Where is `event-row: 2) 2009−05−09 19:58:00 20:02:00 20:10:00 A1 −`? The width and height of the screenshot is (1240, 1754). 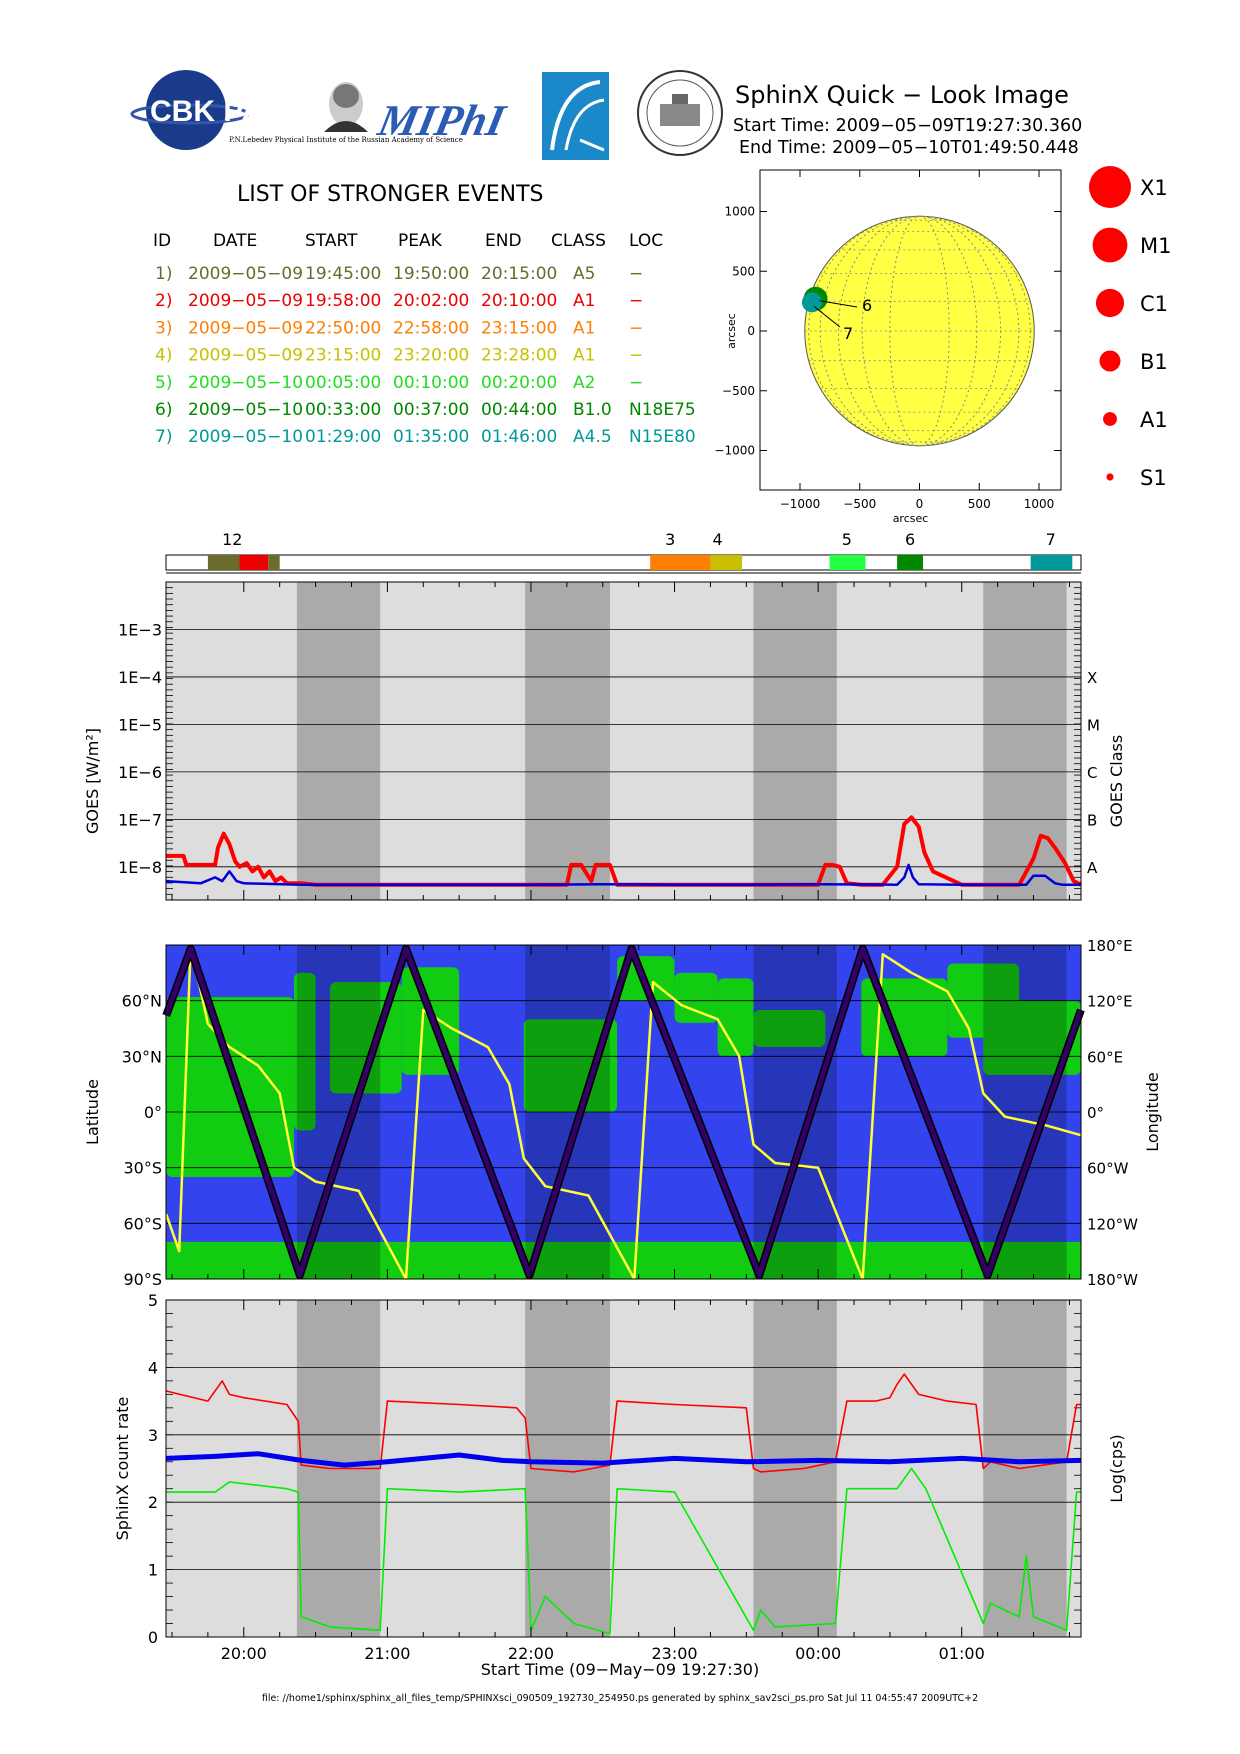 event-row: 2) 2009−05−09 19:58:00 20:02:00 20:10:00 A1 − is located at coordinates (399, 301).